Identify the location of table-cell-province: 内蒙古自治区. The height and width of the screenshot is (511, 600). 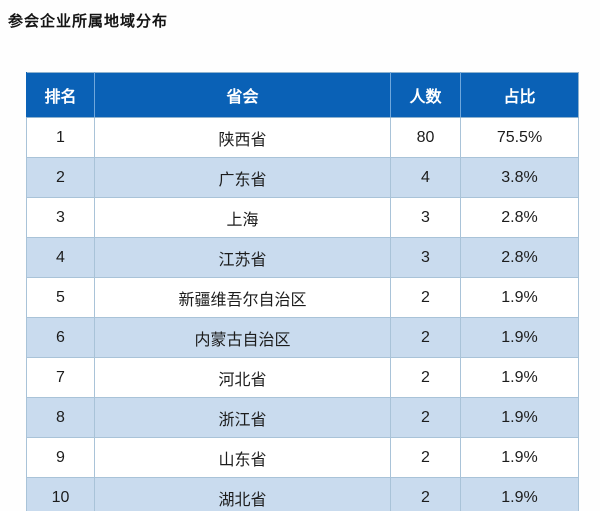
(242, 337).